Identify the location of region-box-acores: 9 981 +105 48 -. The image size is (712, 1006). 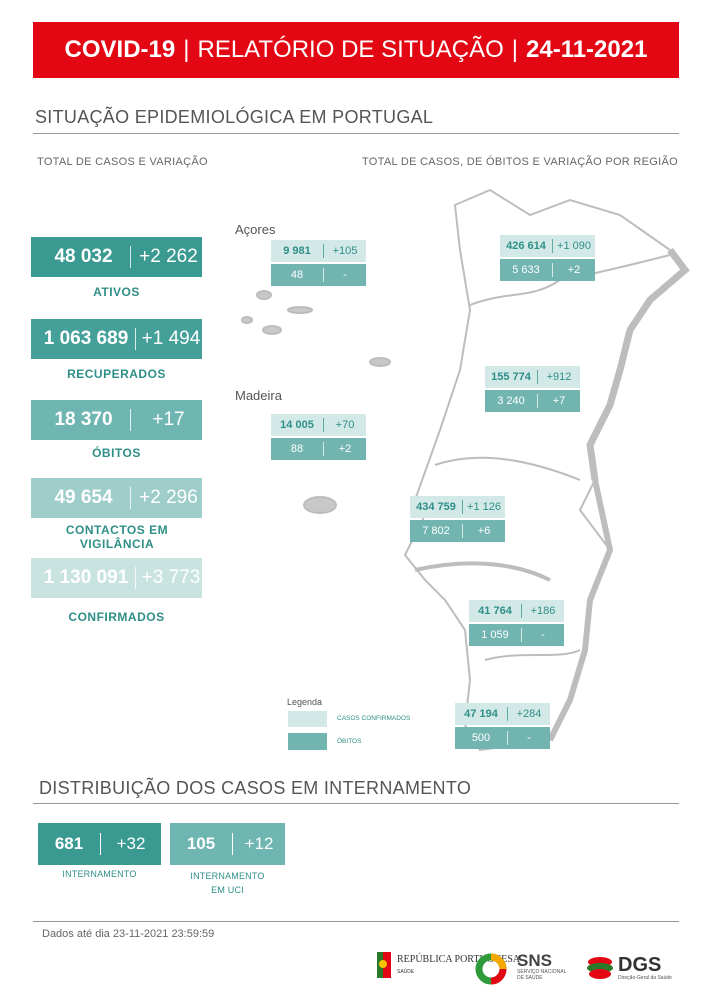
(318, 263).